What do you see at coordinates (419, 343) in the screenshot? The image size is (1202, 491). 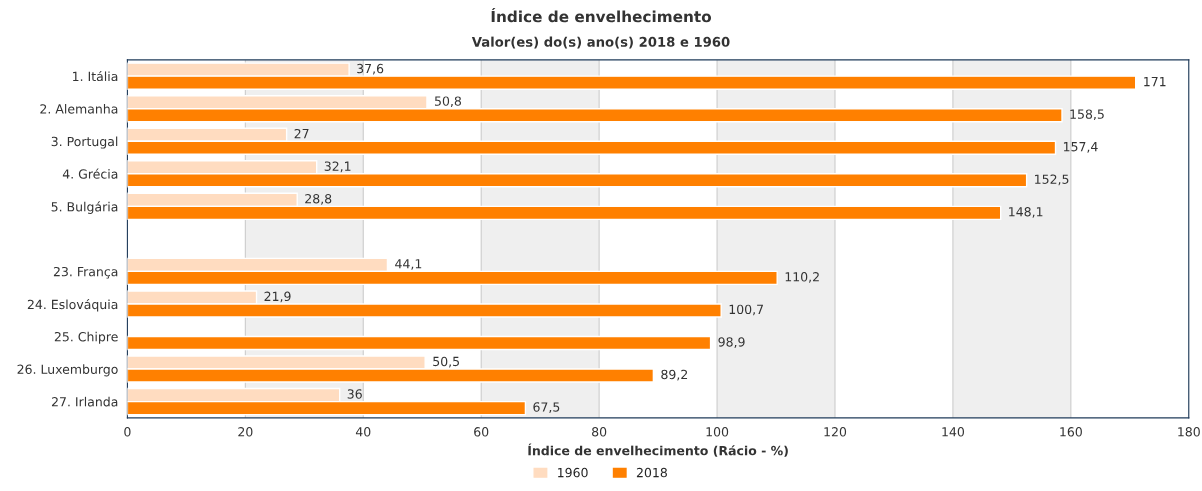 I see `bar` at bounding box center [419, 343].